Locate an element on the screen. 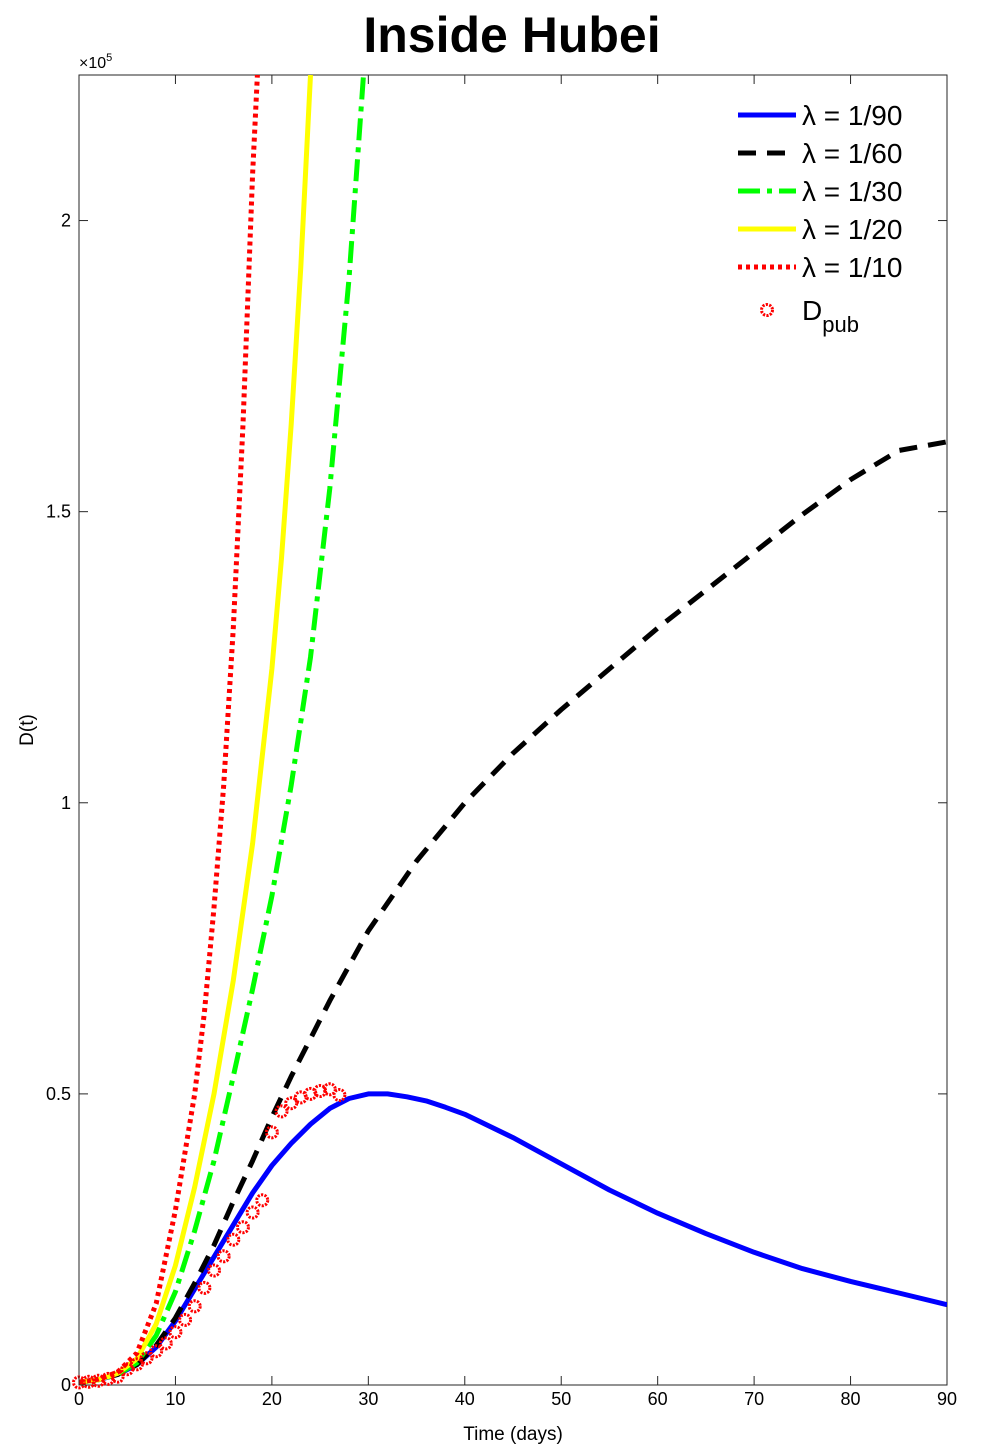 This screenshot has width=1000, height=1450. chart-title: Inside Hubei is located at coordinates (511, 35).